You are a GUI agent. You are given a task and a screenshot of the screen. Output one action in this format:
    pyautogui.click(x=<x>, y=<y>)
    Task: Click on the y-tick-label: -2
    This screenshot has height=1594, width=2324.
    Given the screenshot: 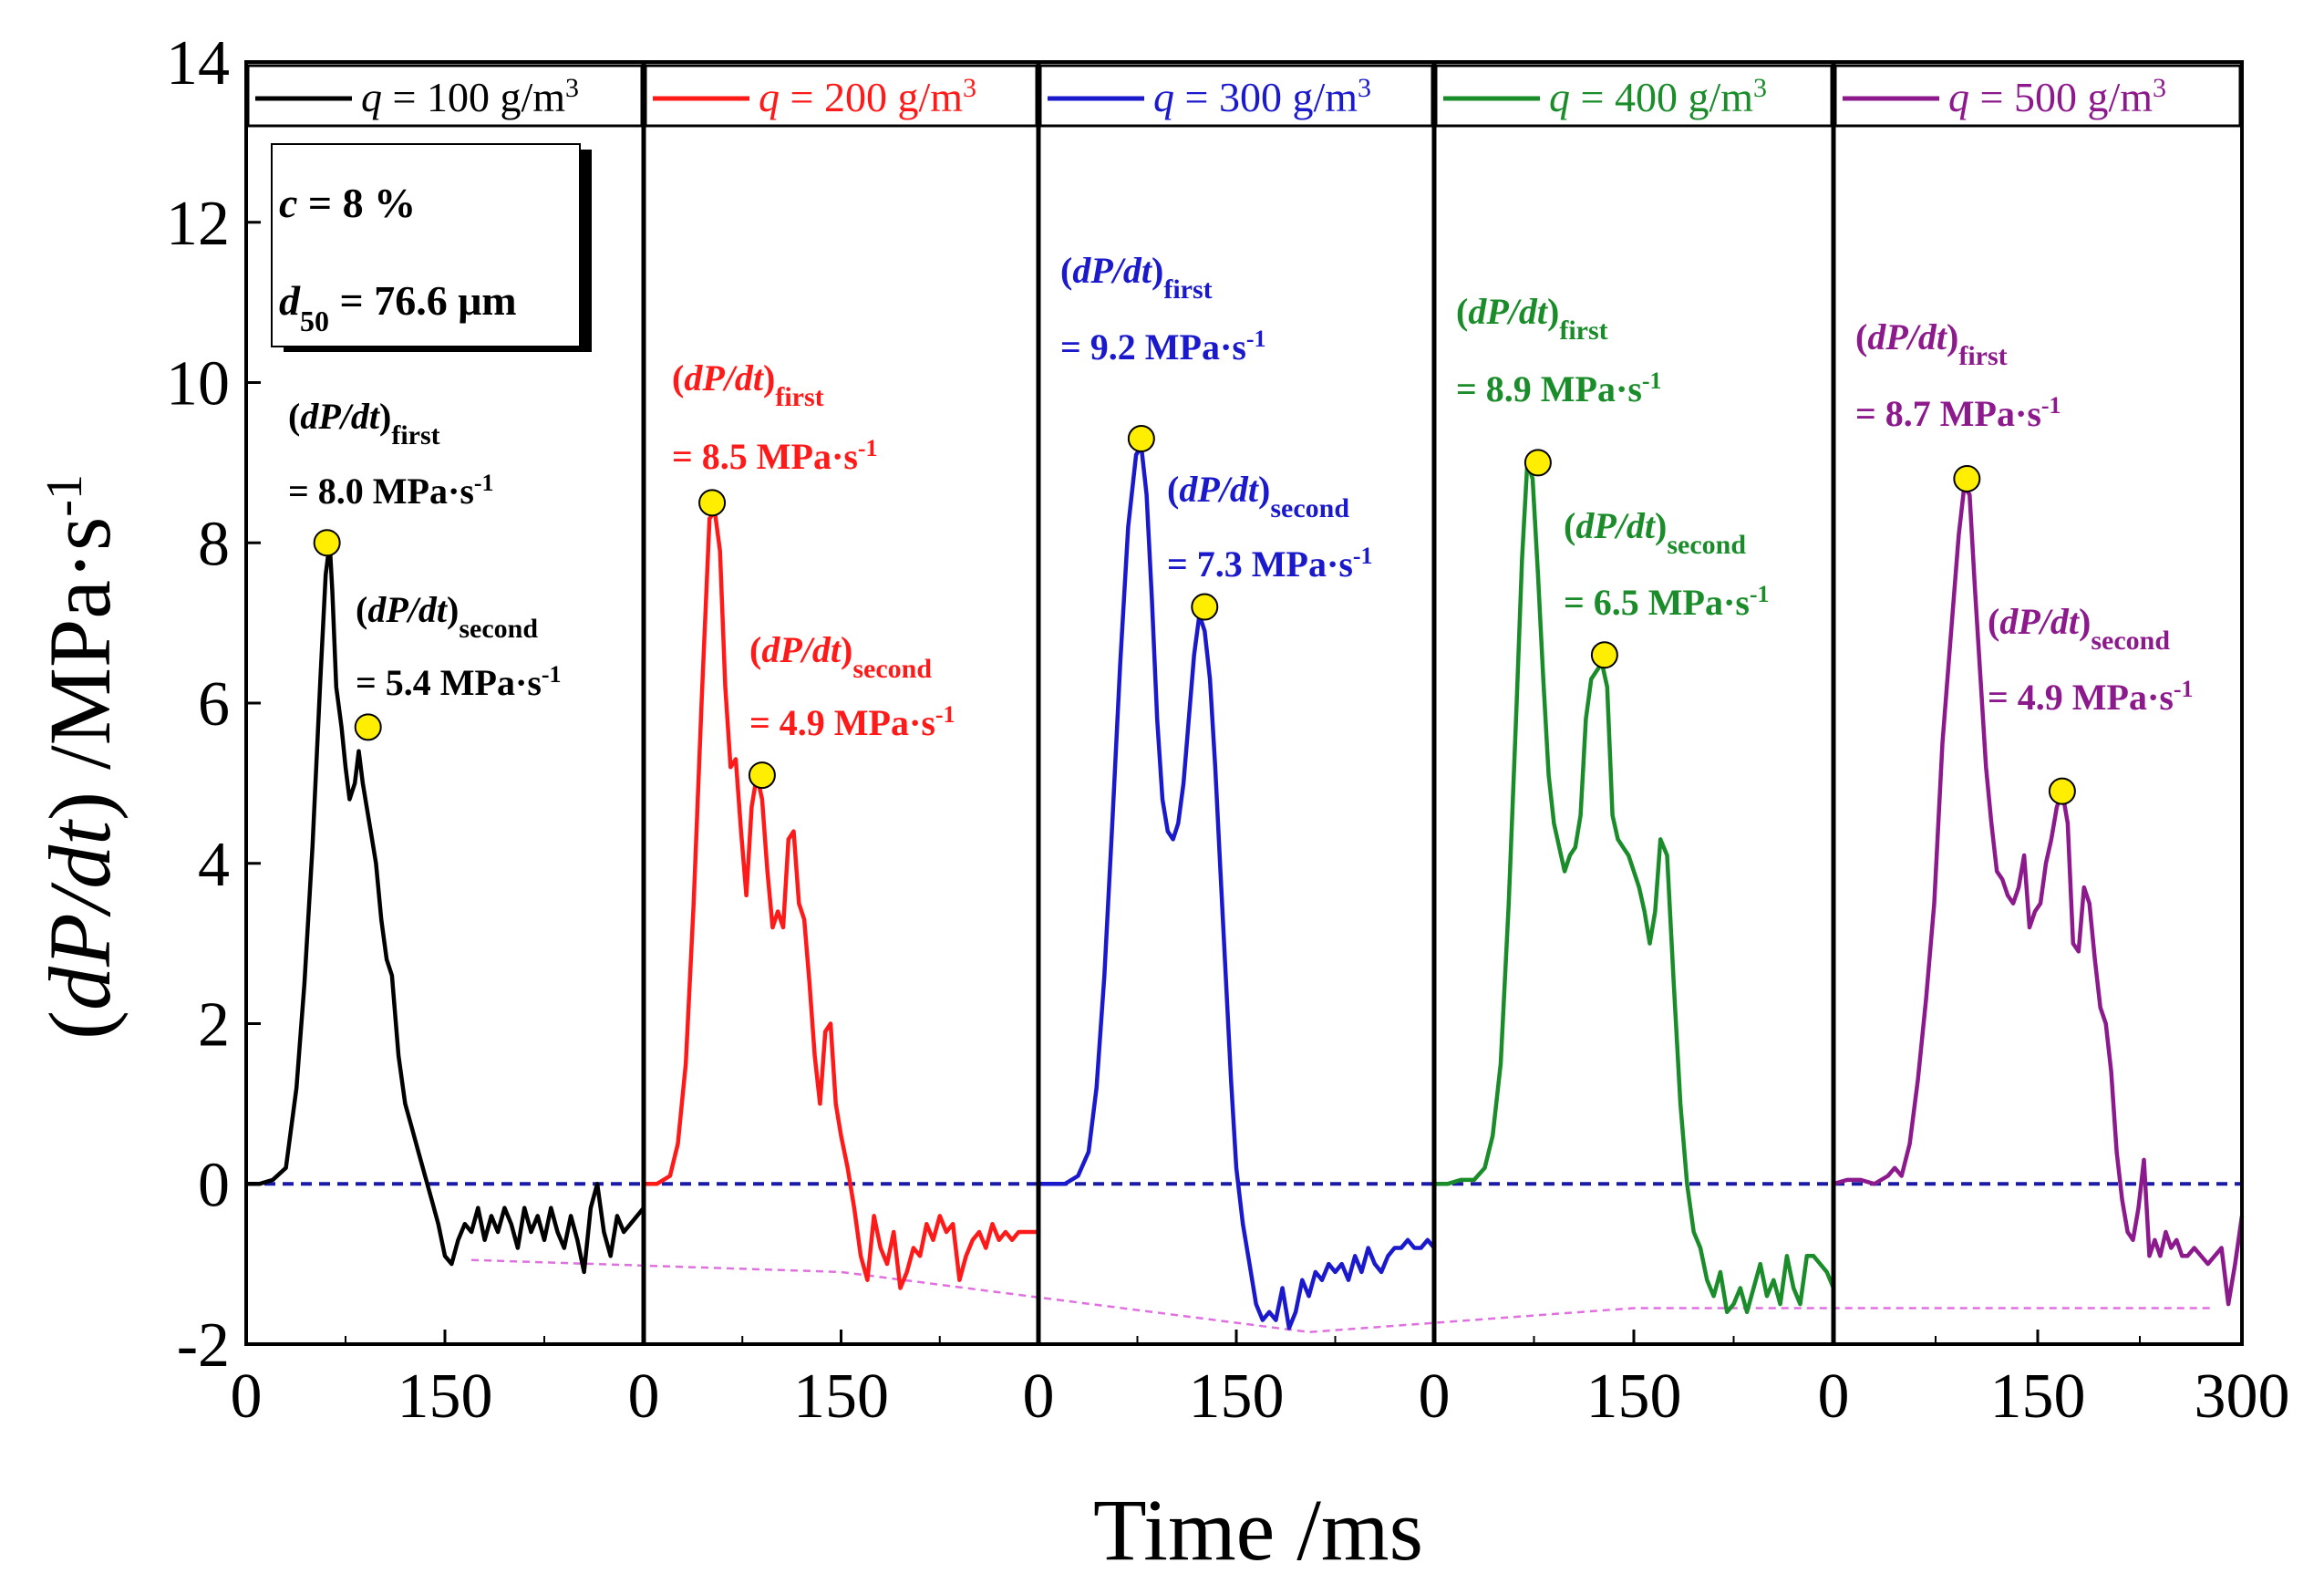 What is the action you would take?
    pyautogui.click(x=203, y=1345)
    